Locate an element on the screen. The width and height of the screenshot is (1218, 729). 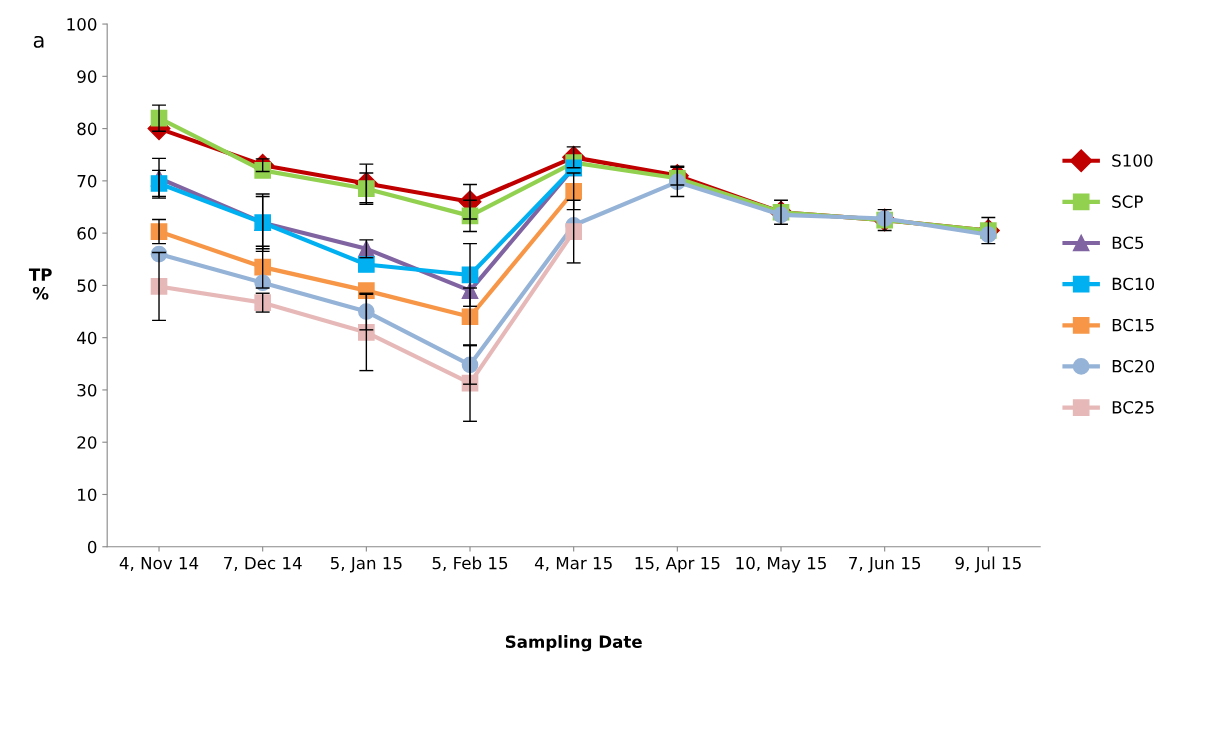
y-axis-title: TP % is located at coordinates (40, 284).